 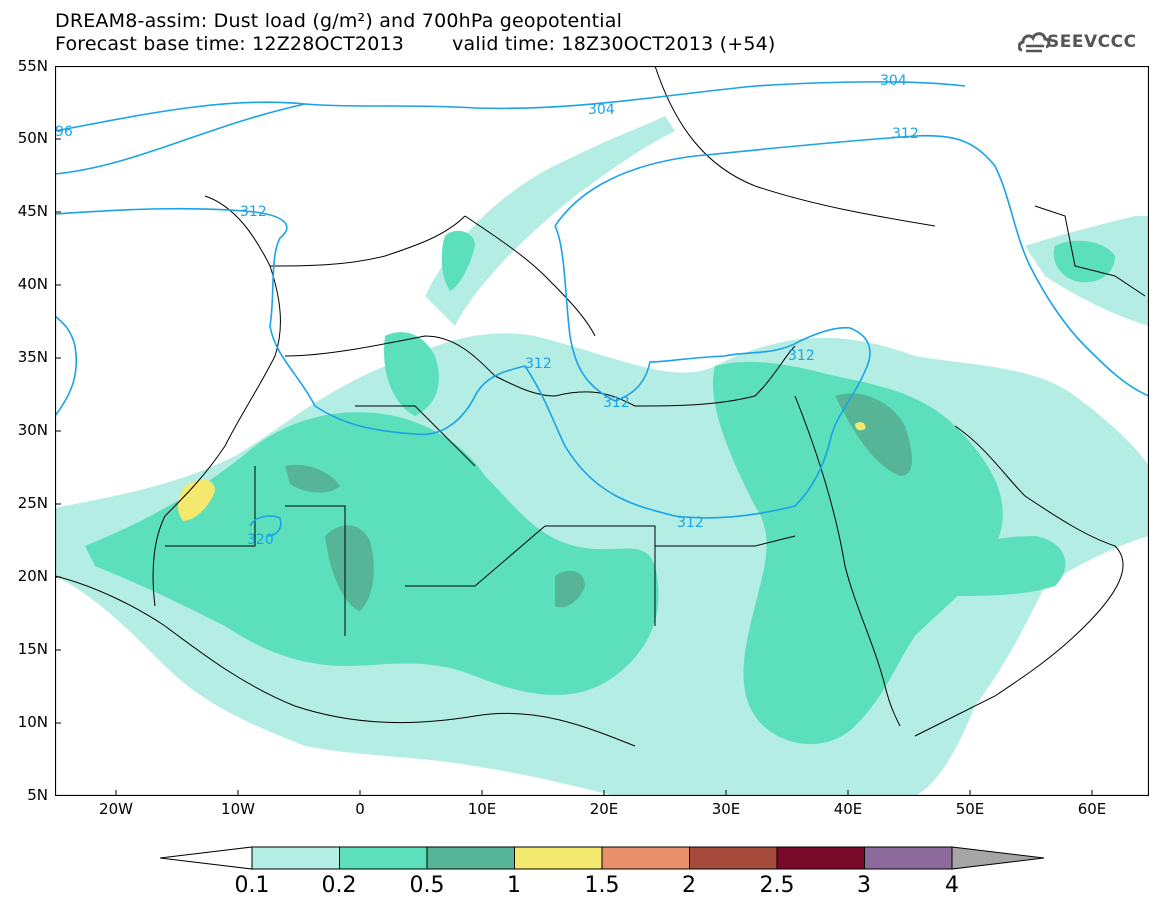 What do you see at coordinates (37, 795) in the screenshot?
I see `lat-label: 5N` at bounding box center [37, 795].